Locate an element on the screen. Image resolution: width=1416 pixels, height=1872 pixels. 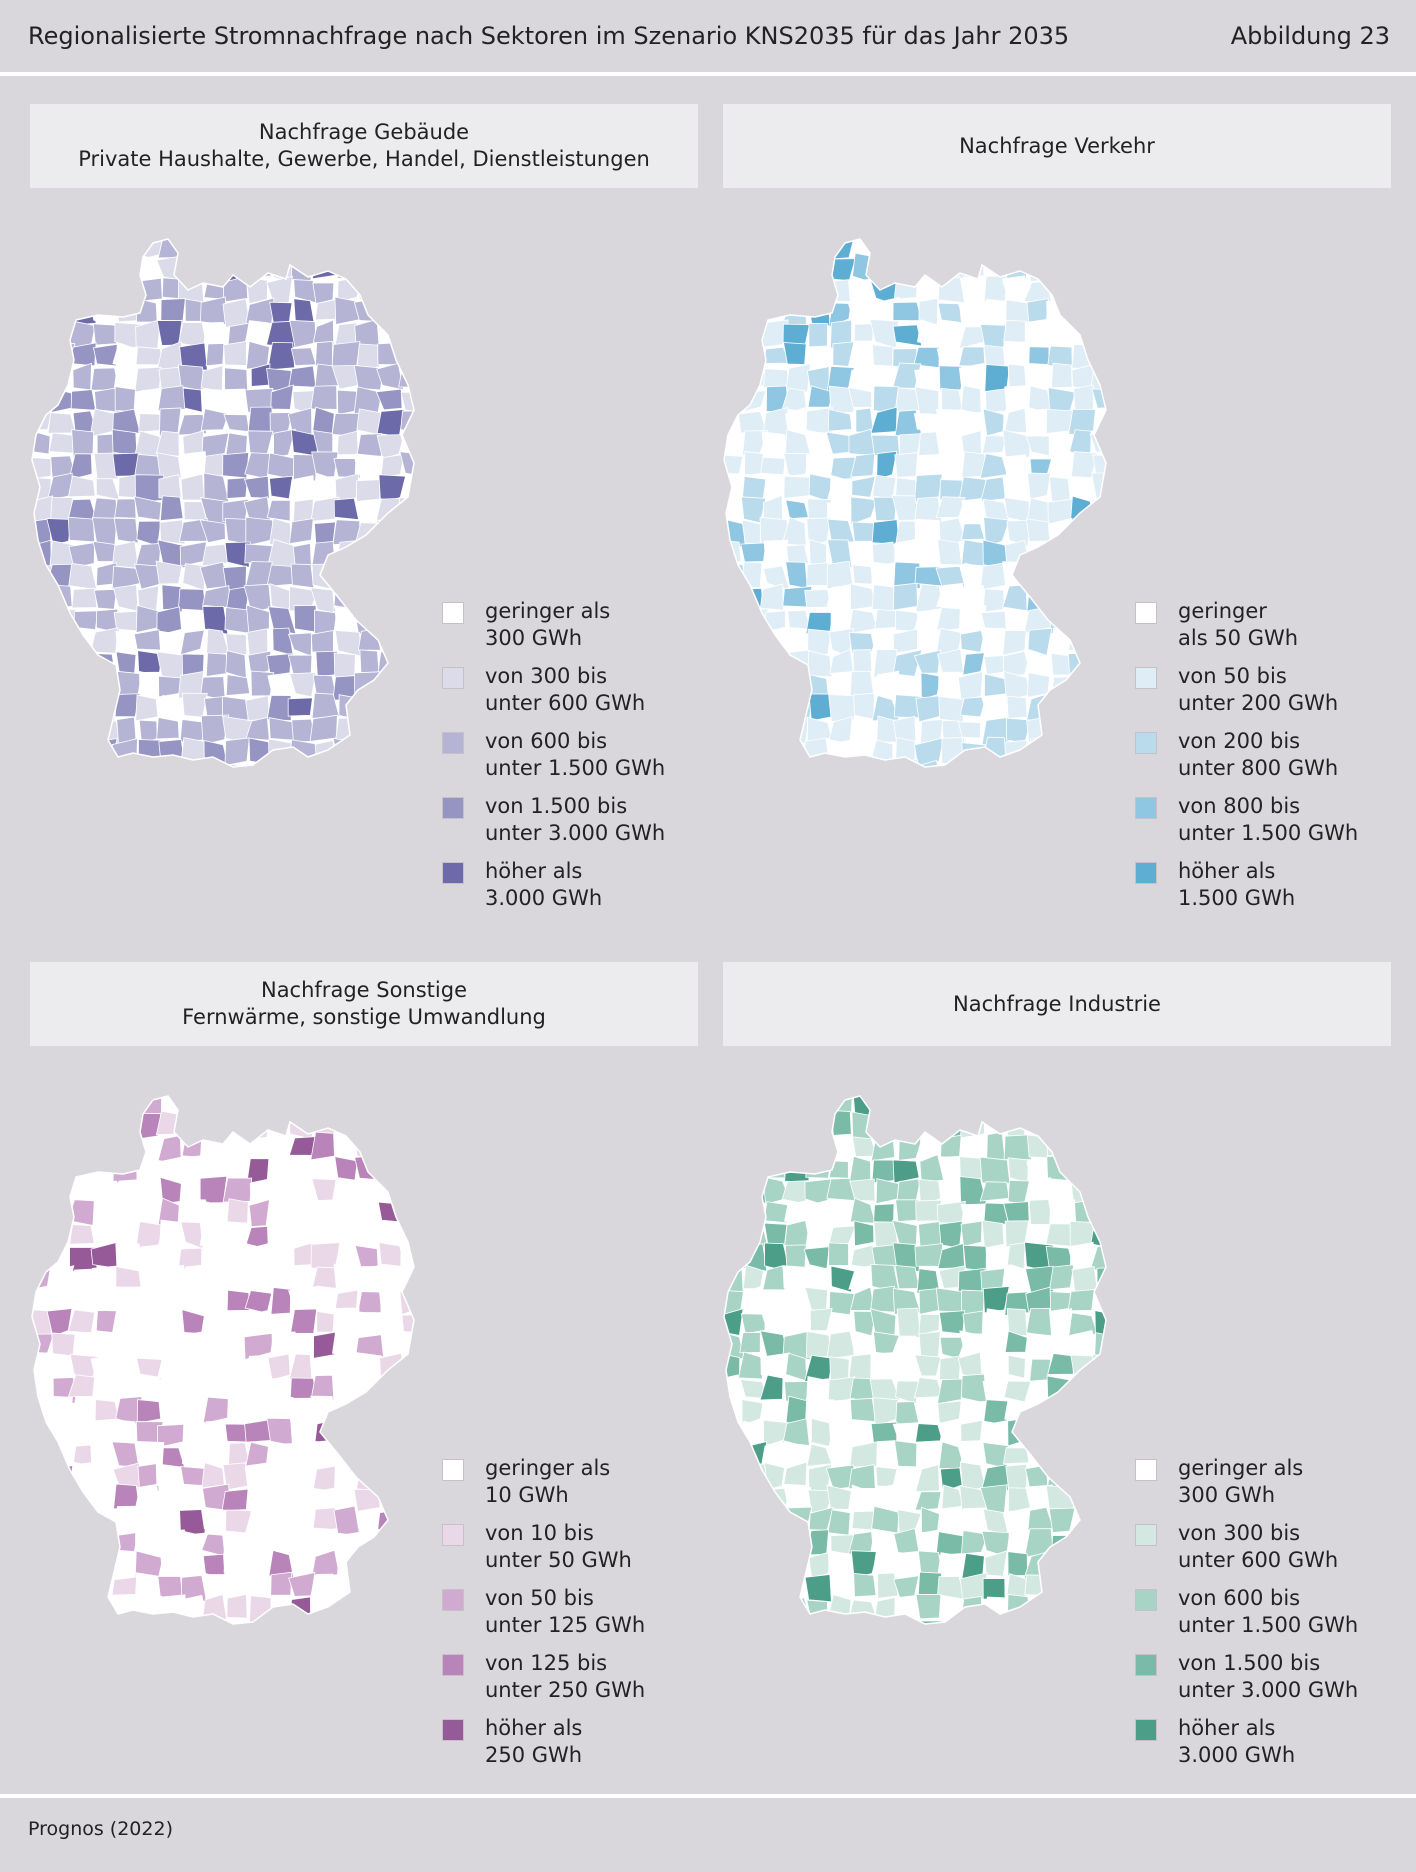
legend-label: höher als 1.500 GWh is located at coordinates (1237, 884).